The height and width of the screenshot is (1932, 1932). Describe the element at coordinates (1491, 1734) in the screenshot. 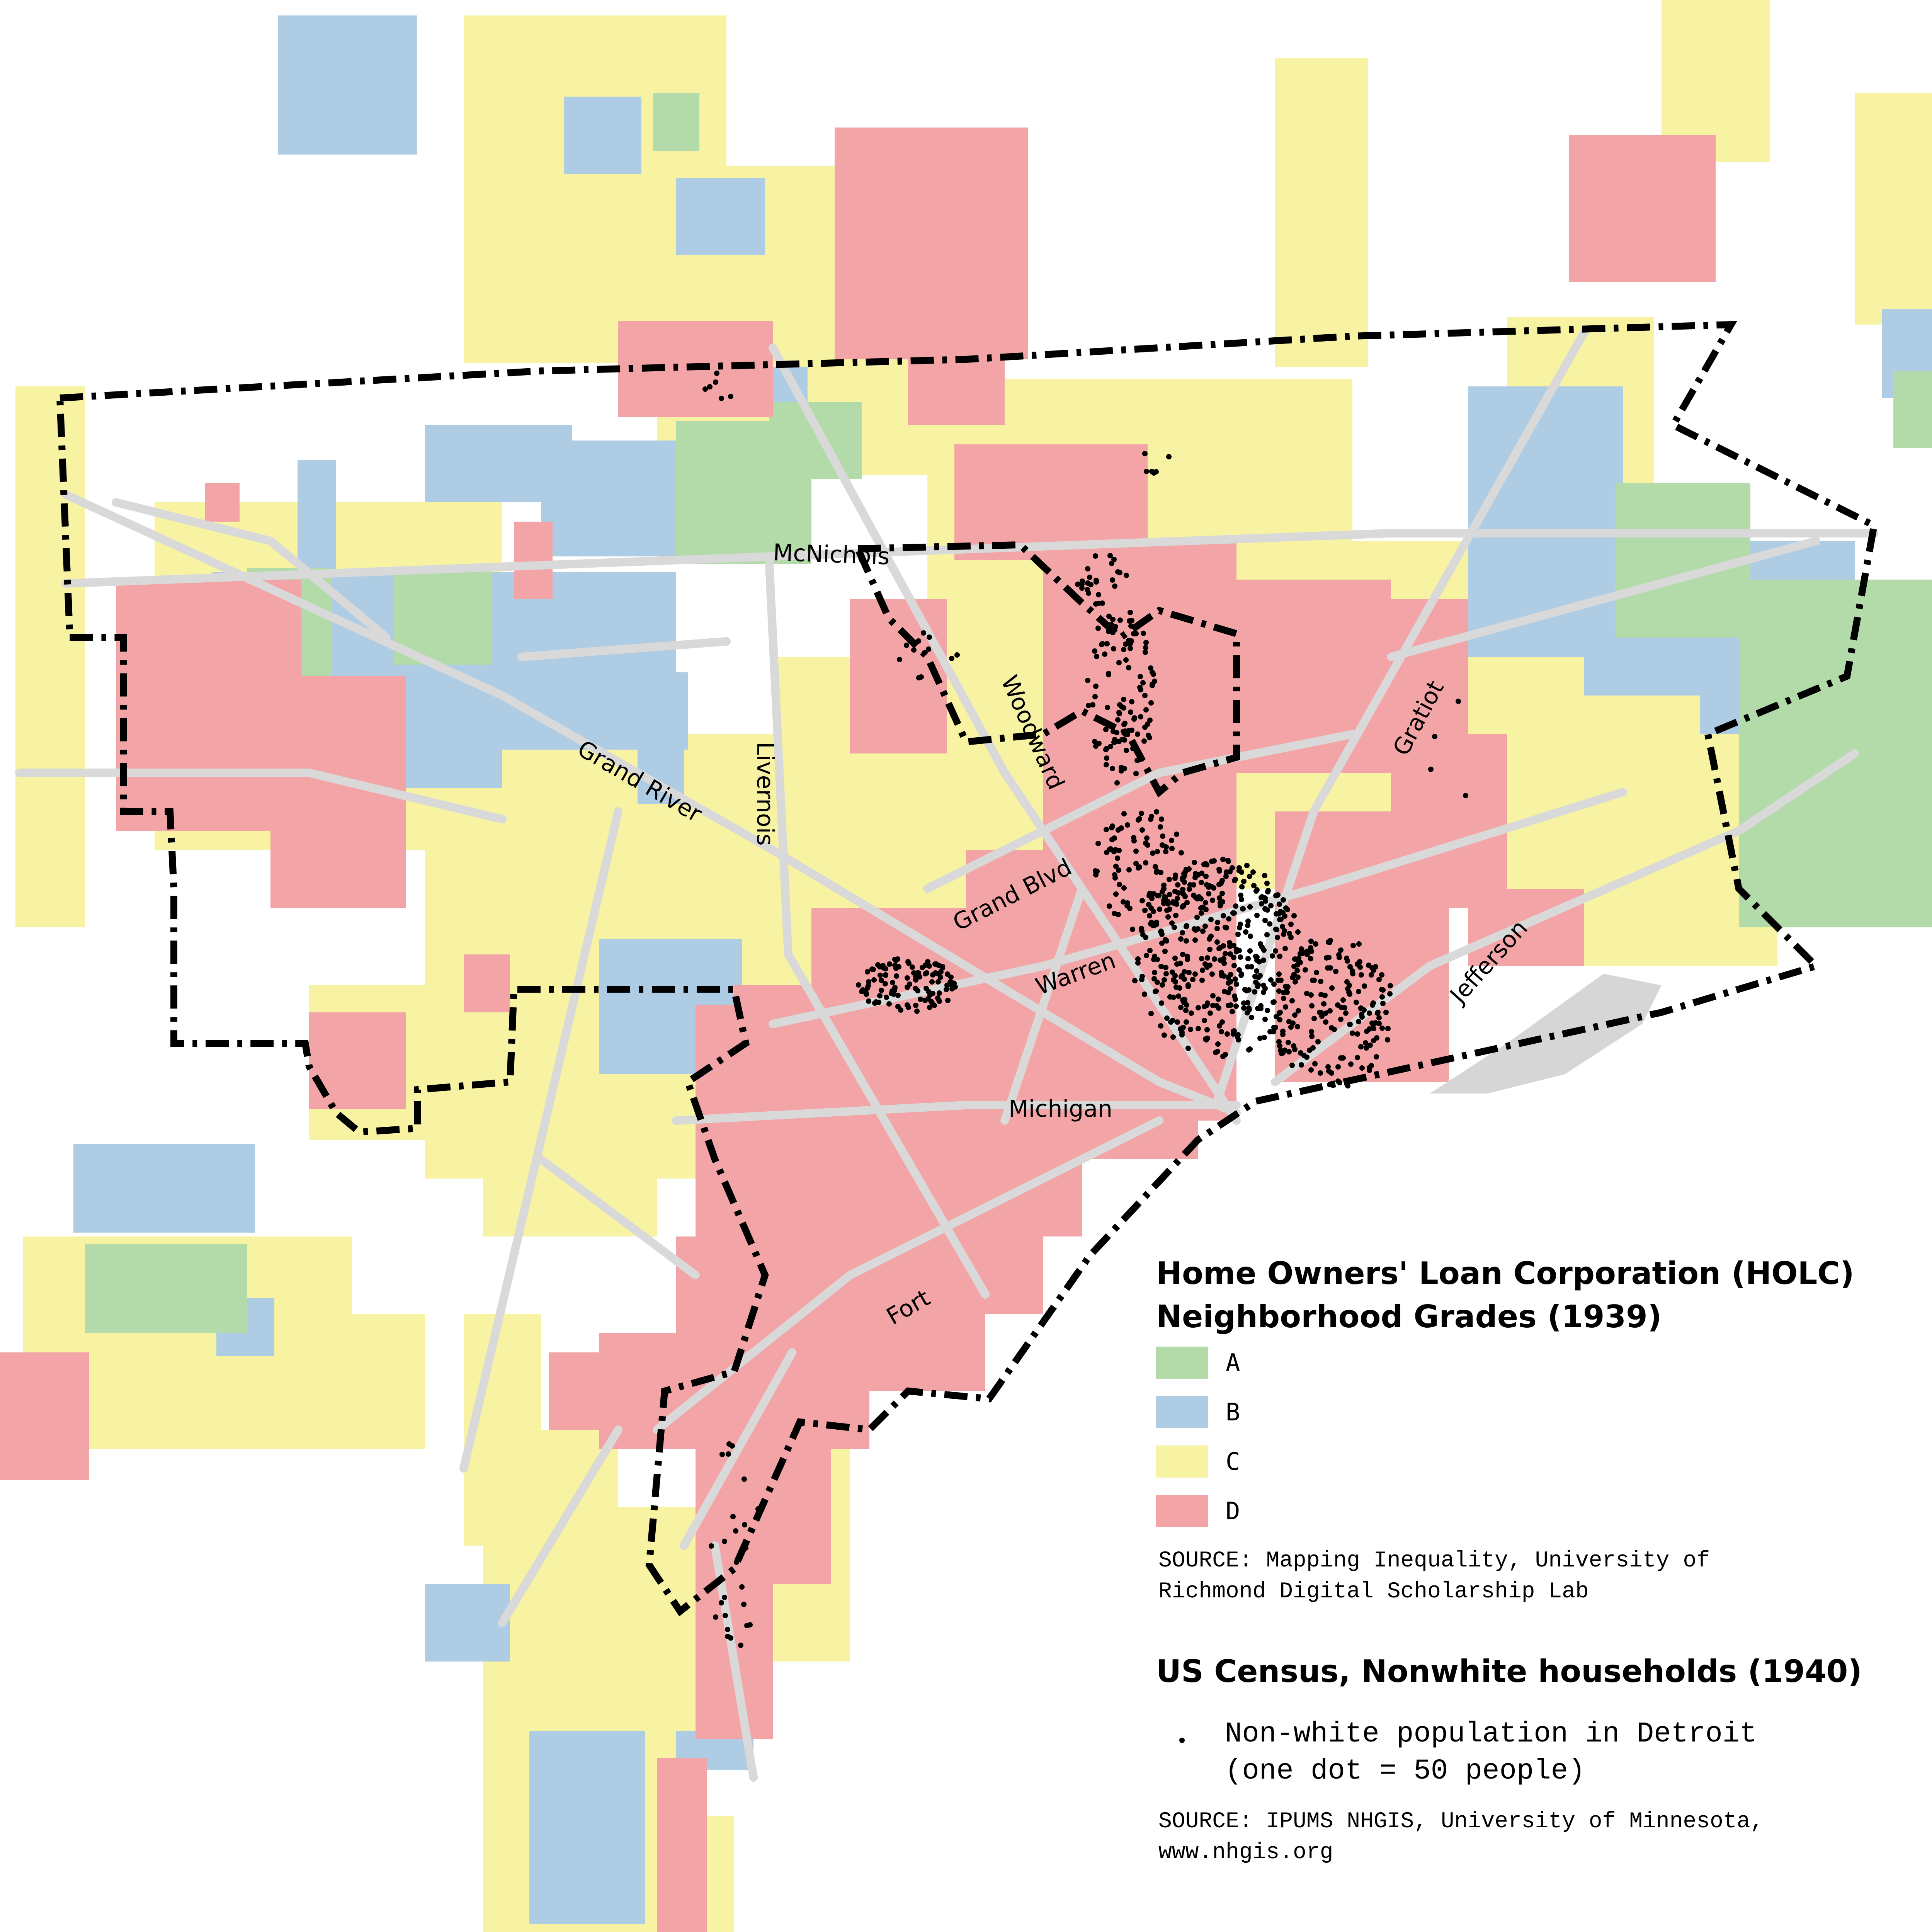

I see `dot-label-line-1: Non-white population in Detroit` at that location.